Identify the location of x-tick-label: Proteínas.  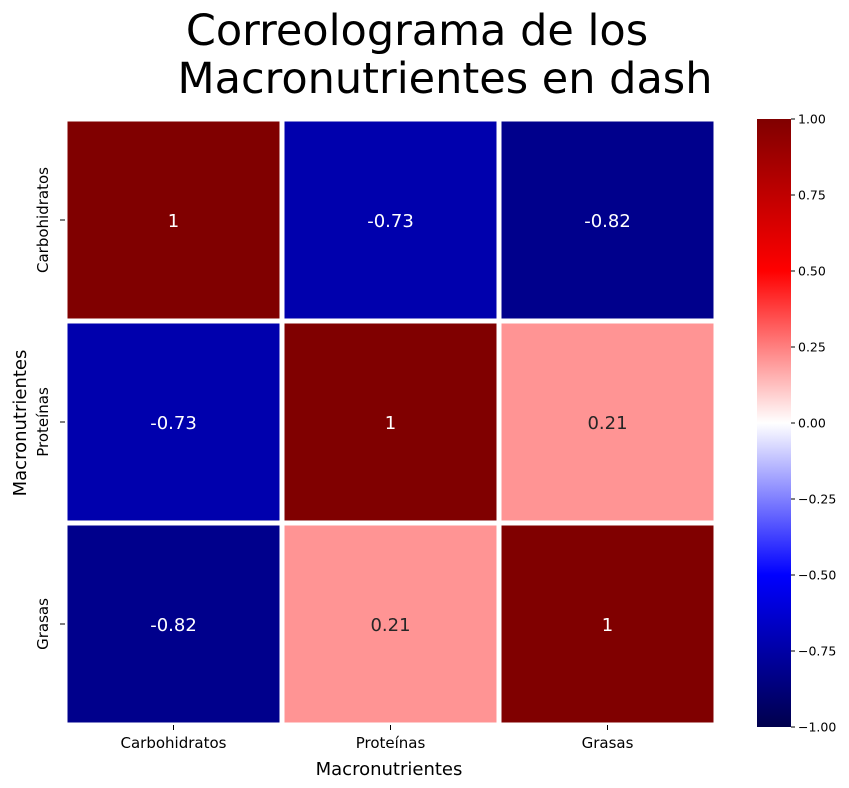
(391, 743).